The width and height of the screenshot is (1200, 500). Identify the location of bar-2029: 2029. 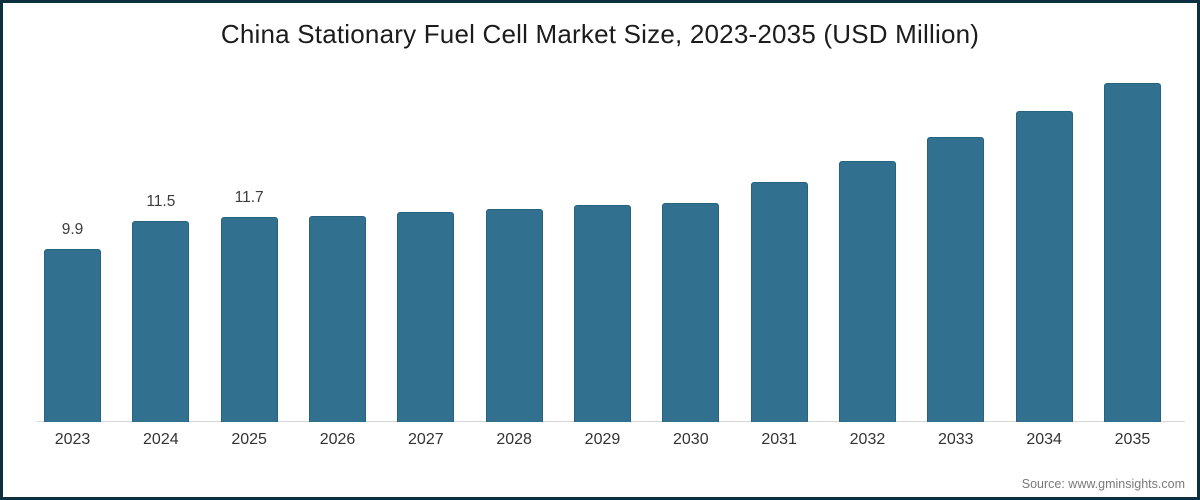
(602, 326).